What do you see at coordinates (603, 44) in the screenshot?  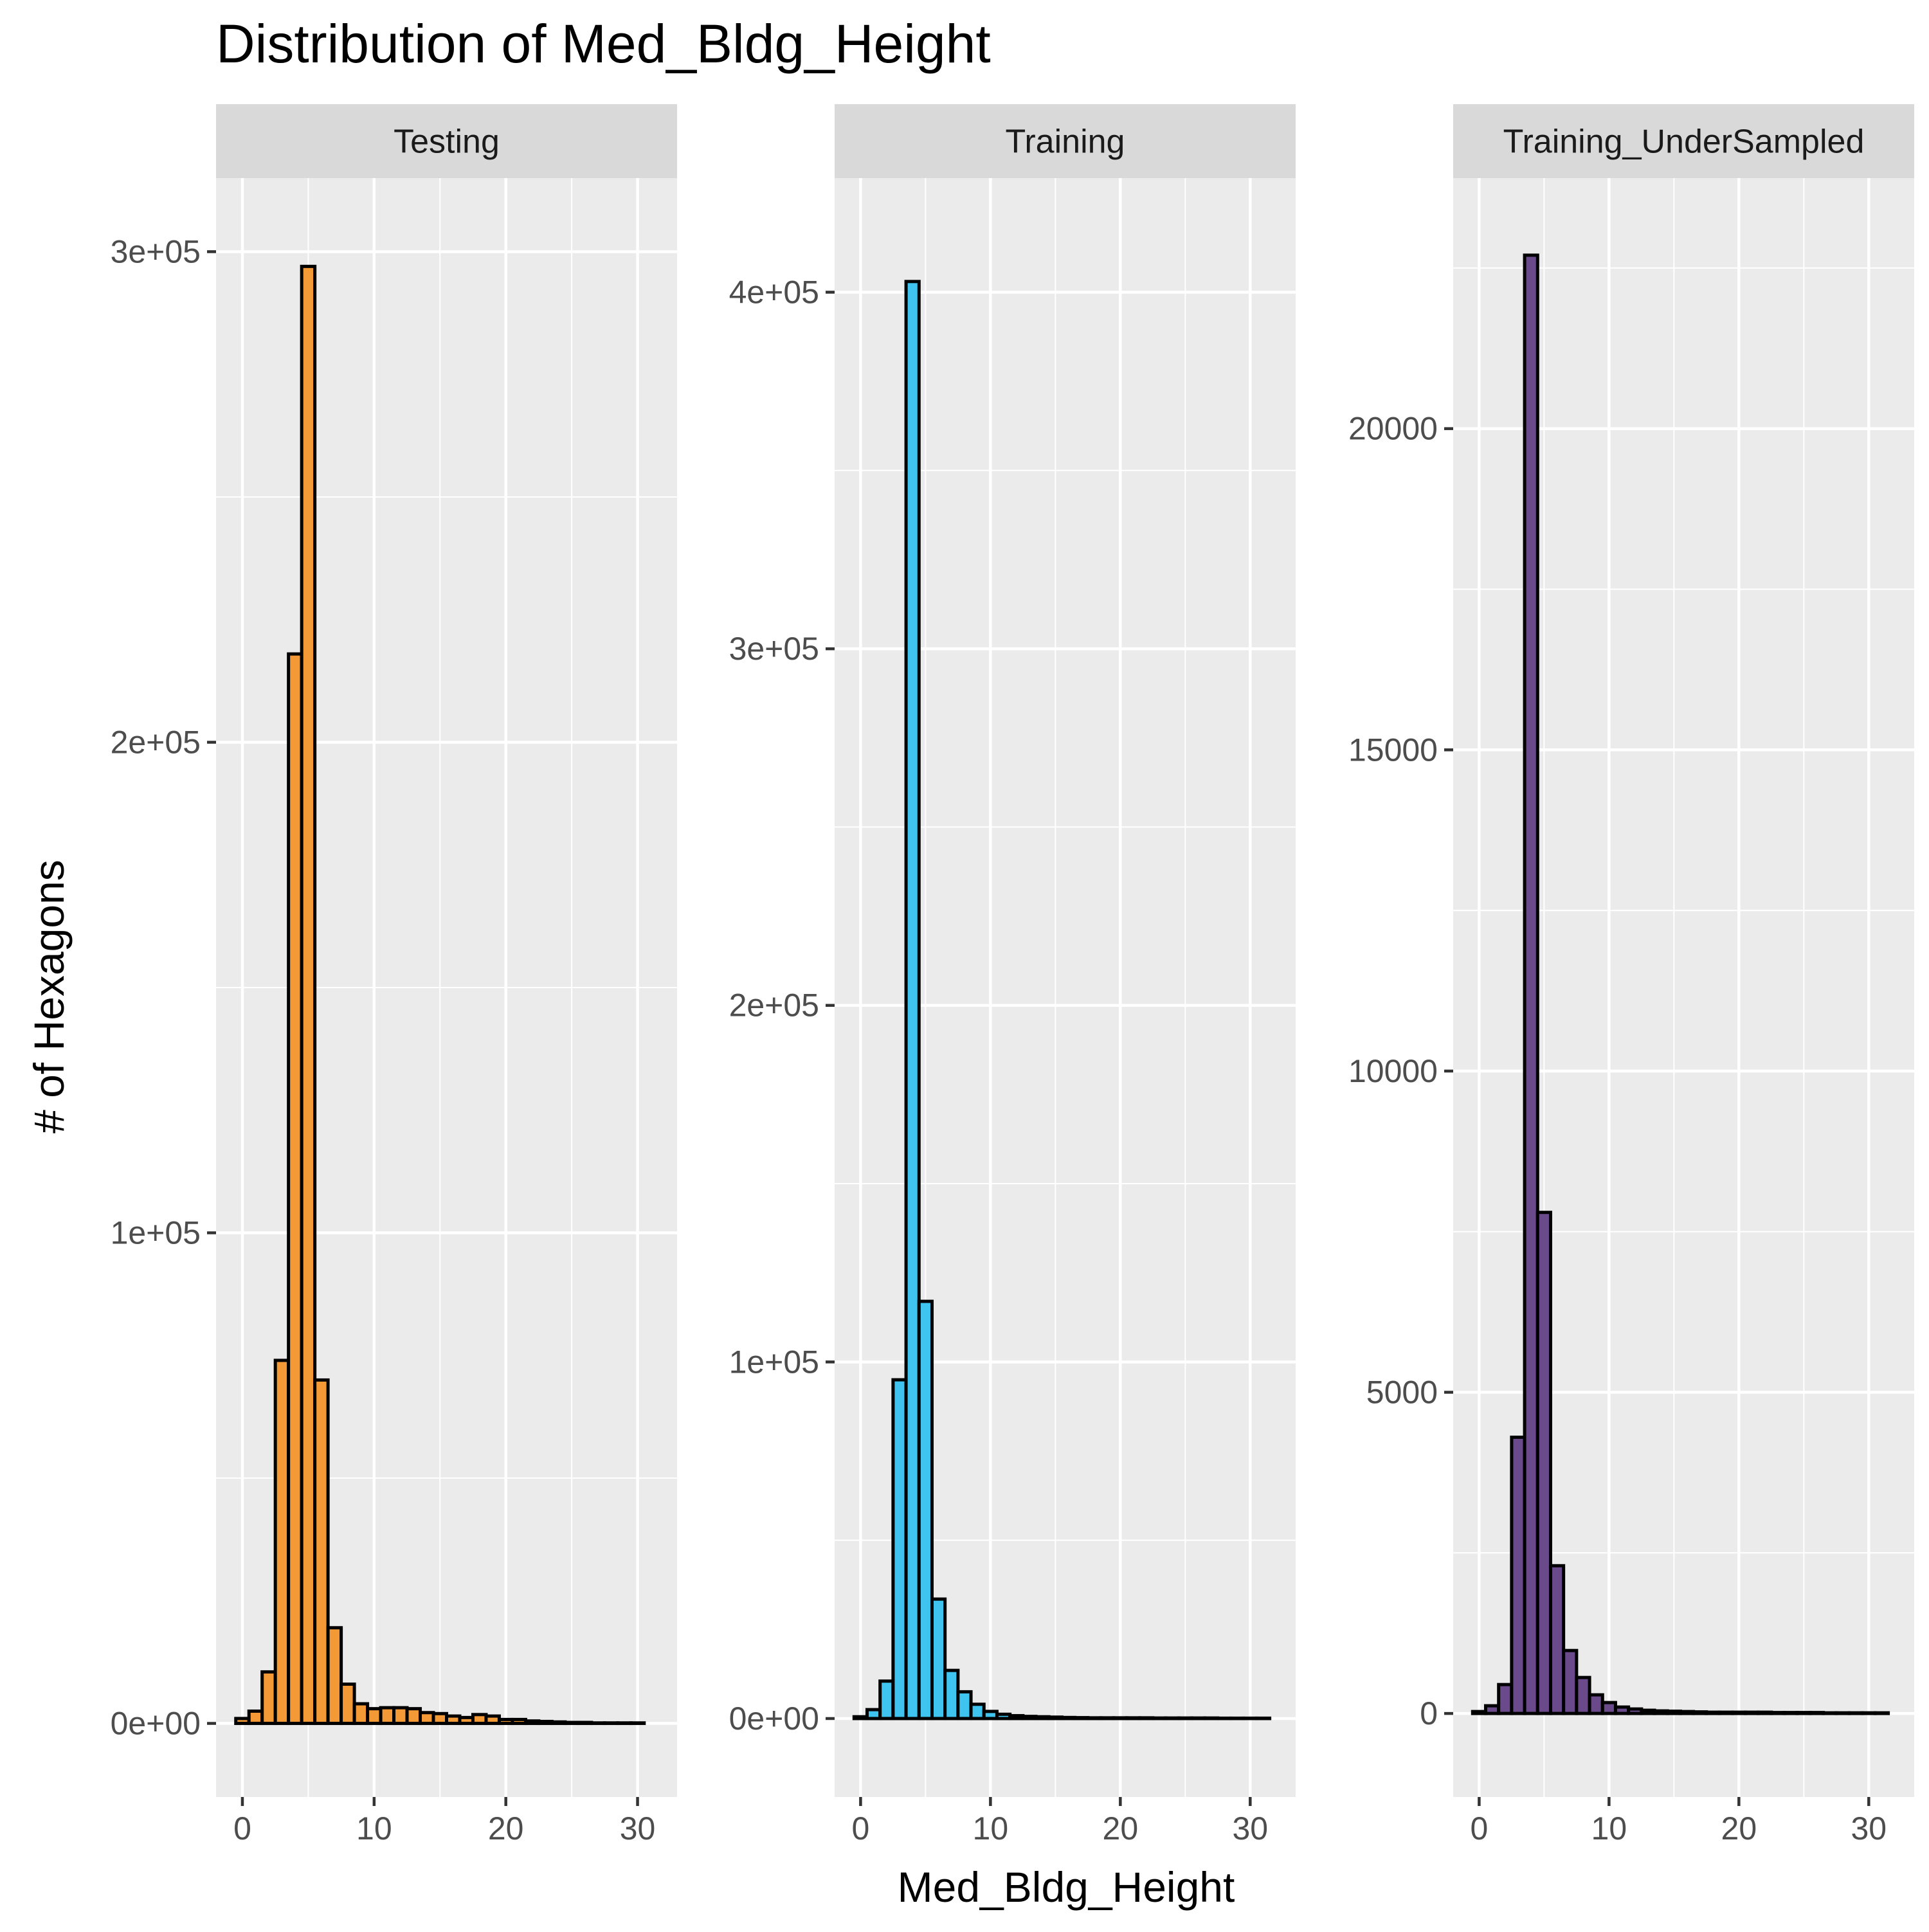 I see `chart-title: Distribution of Med_Bldg_Height` at bounding box center [603, 44].